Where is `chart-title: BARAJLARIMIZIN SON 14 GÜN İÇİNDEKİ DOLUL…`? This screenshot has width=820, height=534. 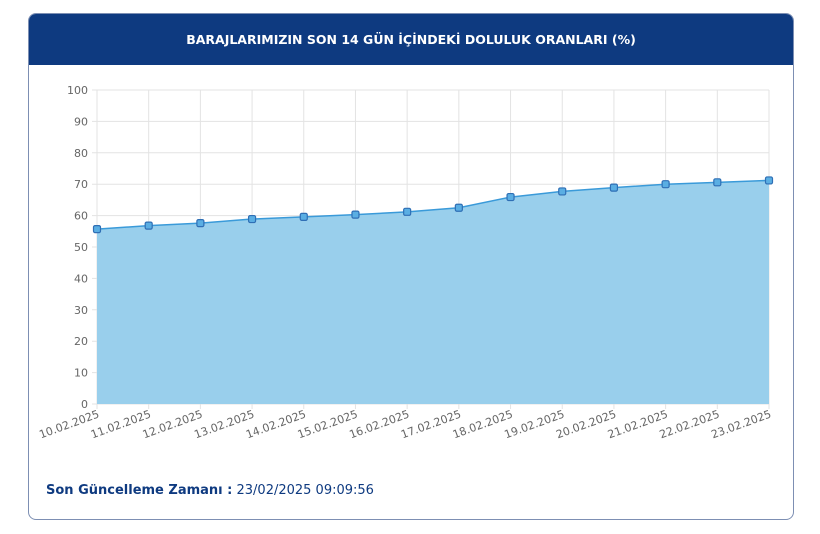
chart-title: BARAJLARIMIZIN SON 14 GÜN İÇİNDEKİ DOLUL… is located at coordinates (411, 39).